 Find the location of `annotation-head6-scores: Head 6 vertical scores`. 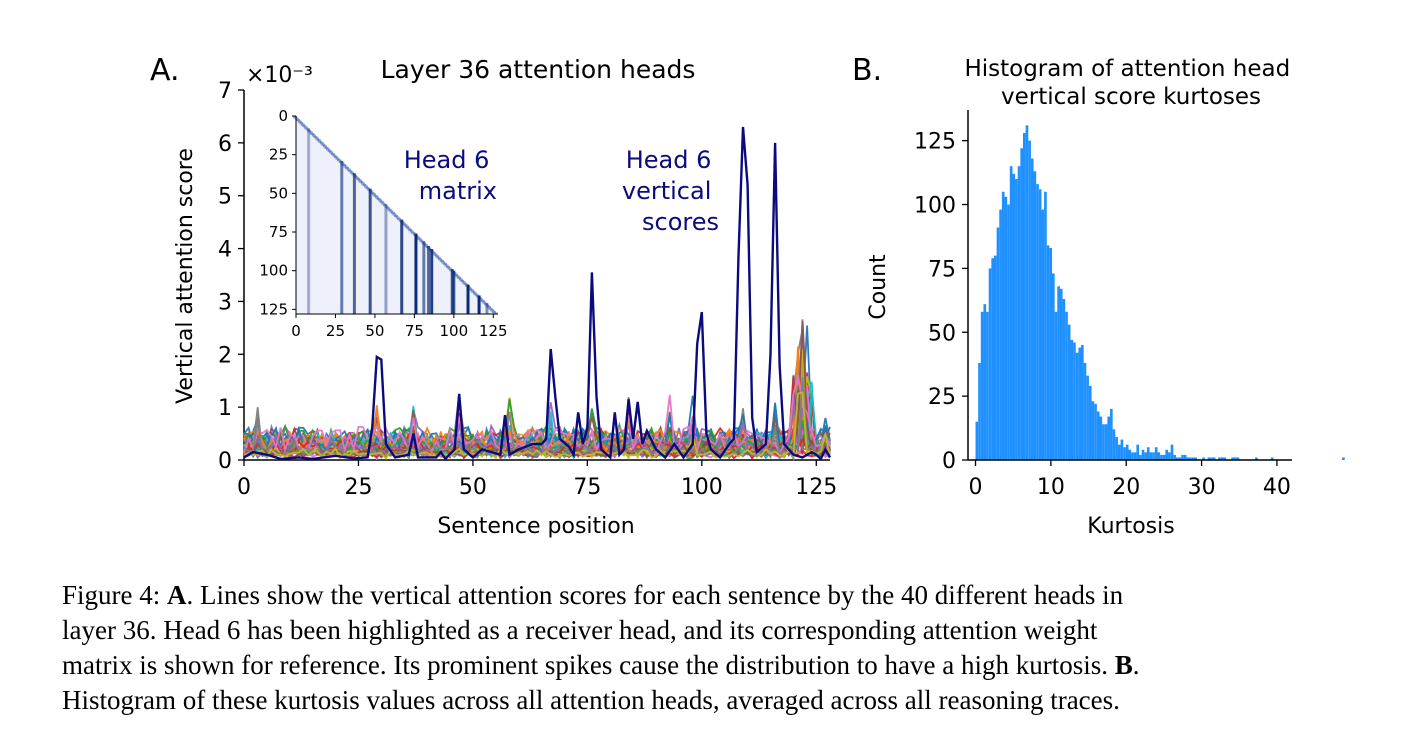

annotation-head6-scores: Head 6 vertical scores is located at coordinates (670, 191).